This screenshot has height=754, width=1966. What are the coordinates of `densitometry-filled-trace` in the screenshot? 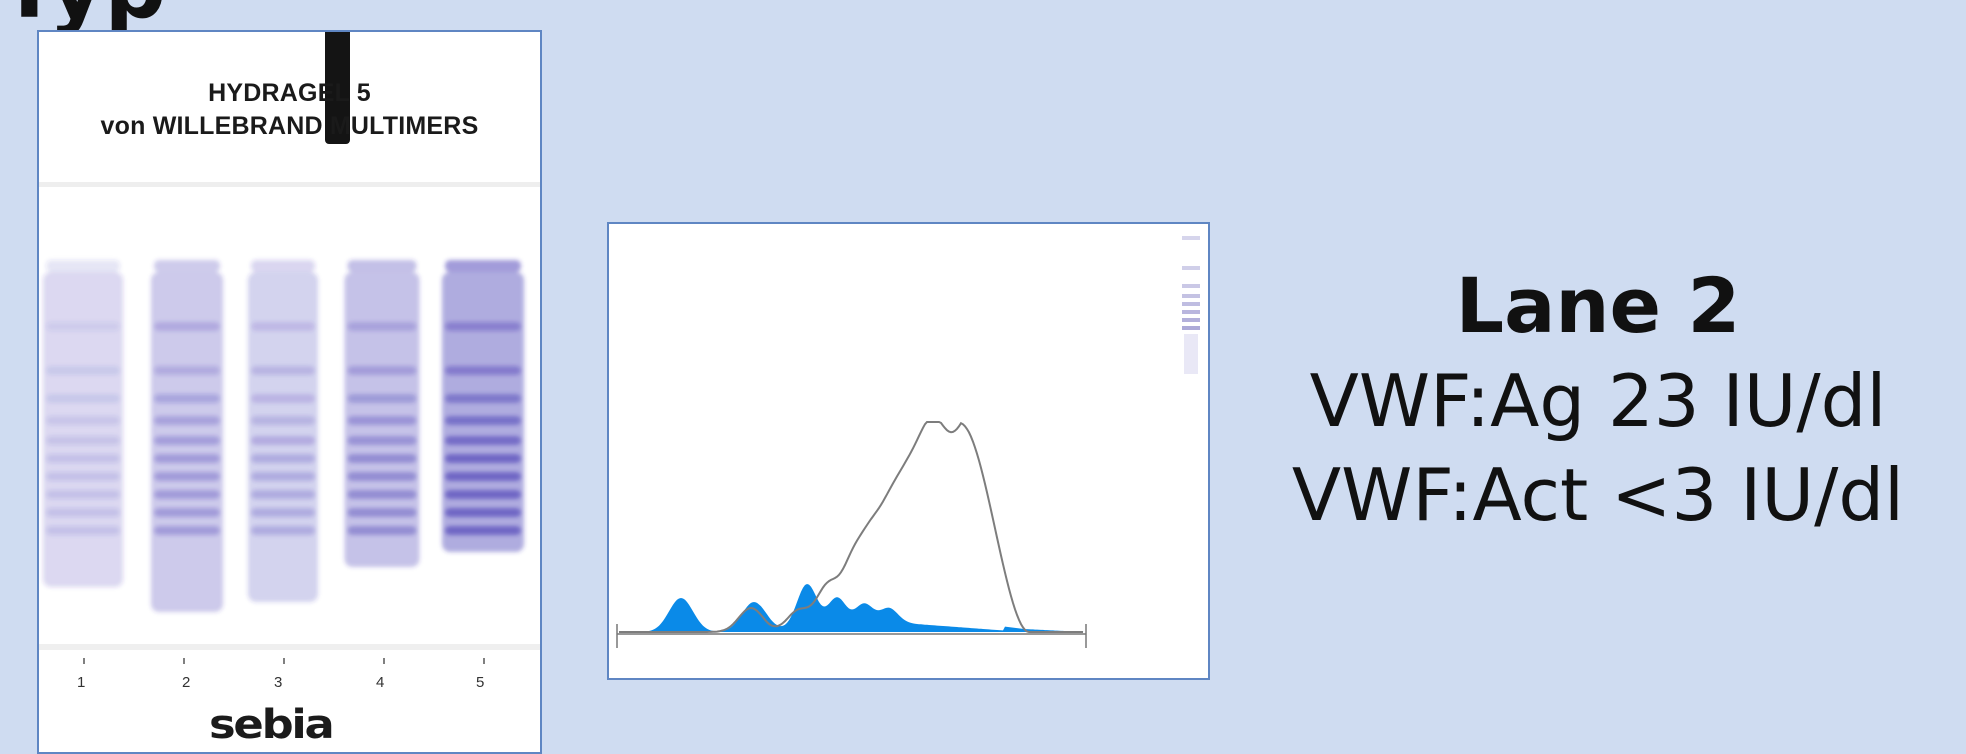 It's located at (851, 608).